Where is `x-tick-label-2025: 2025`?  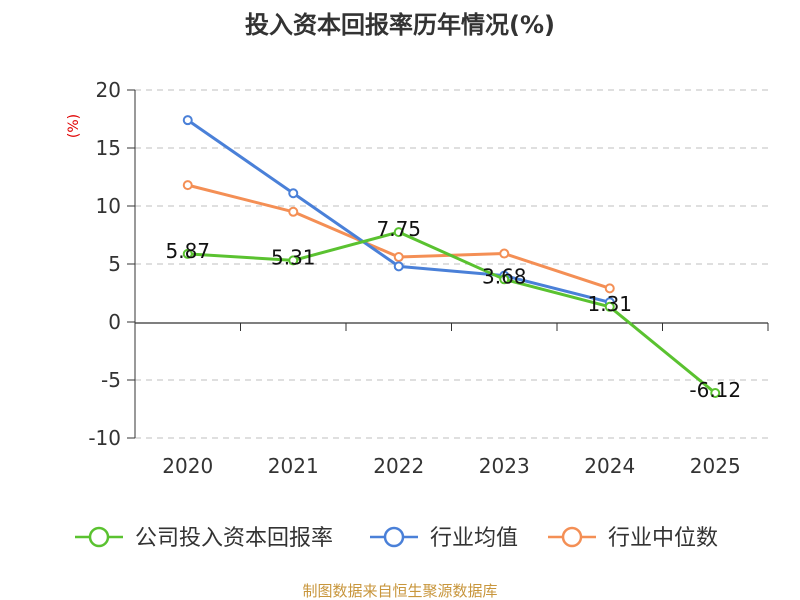
x-tick-label-2025: 2025 is located at coordinates (715, 466).